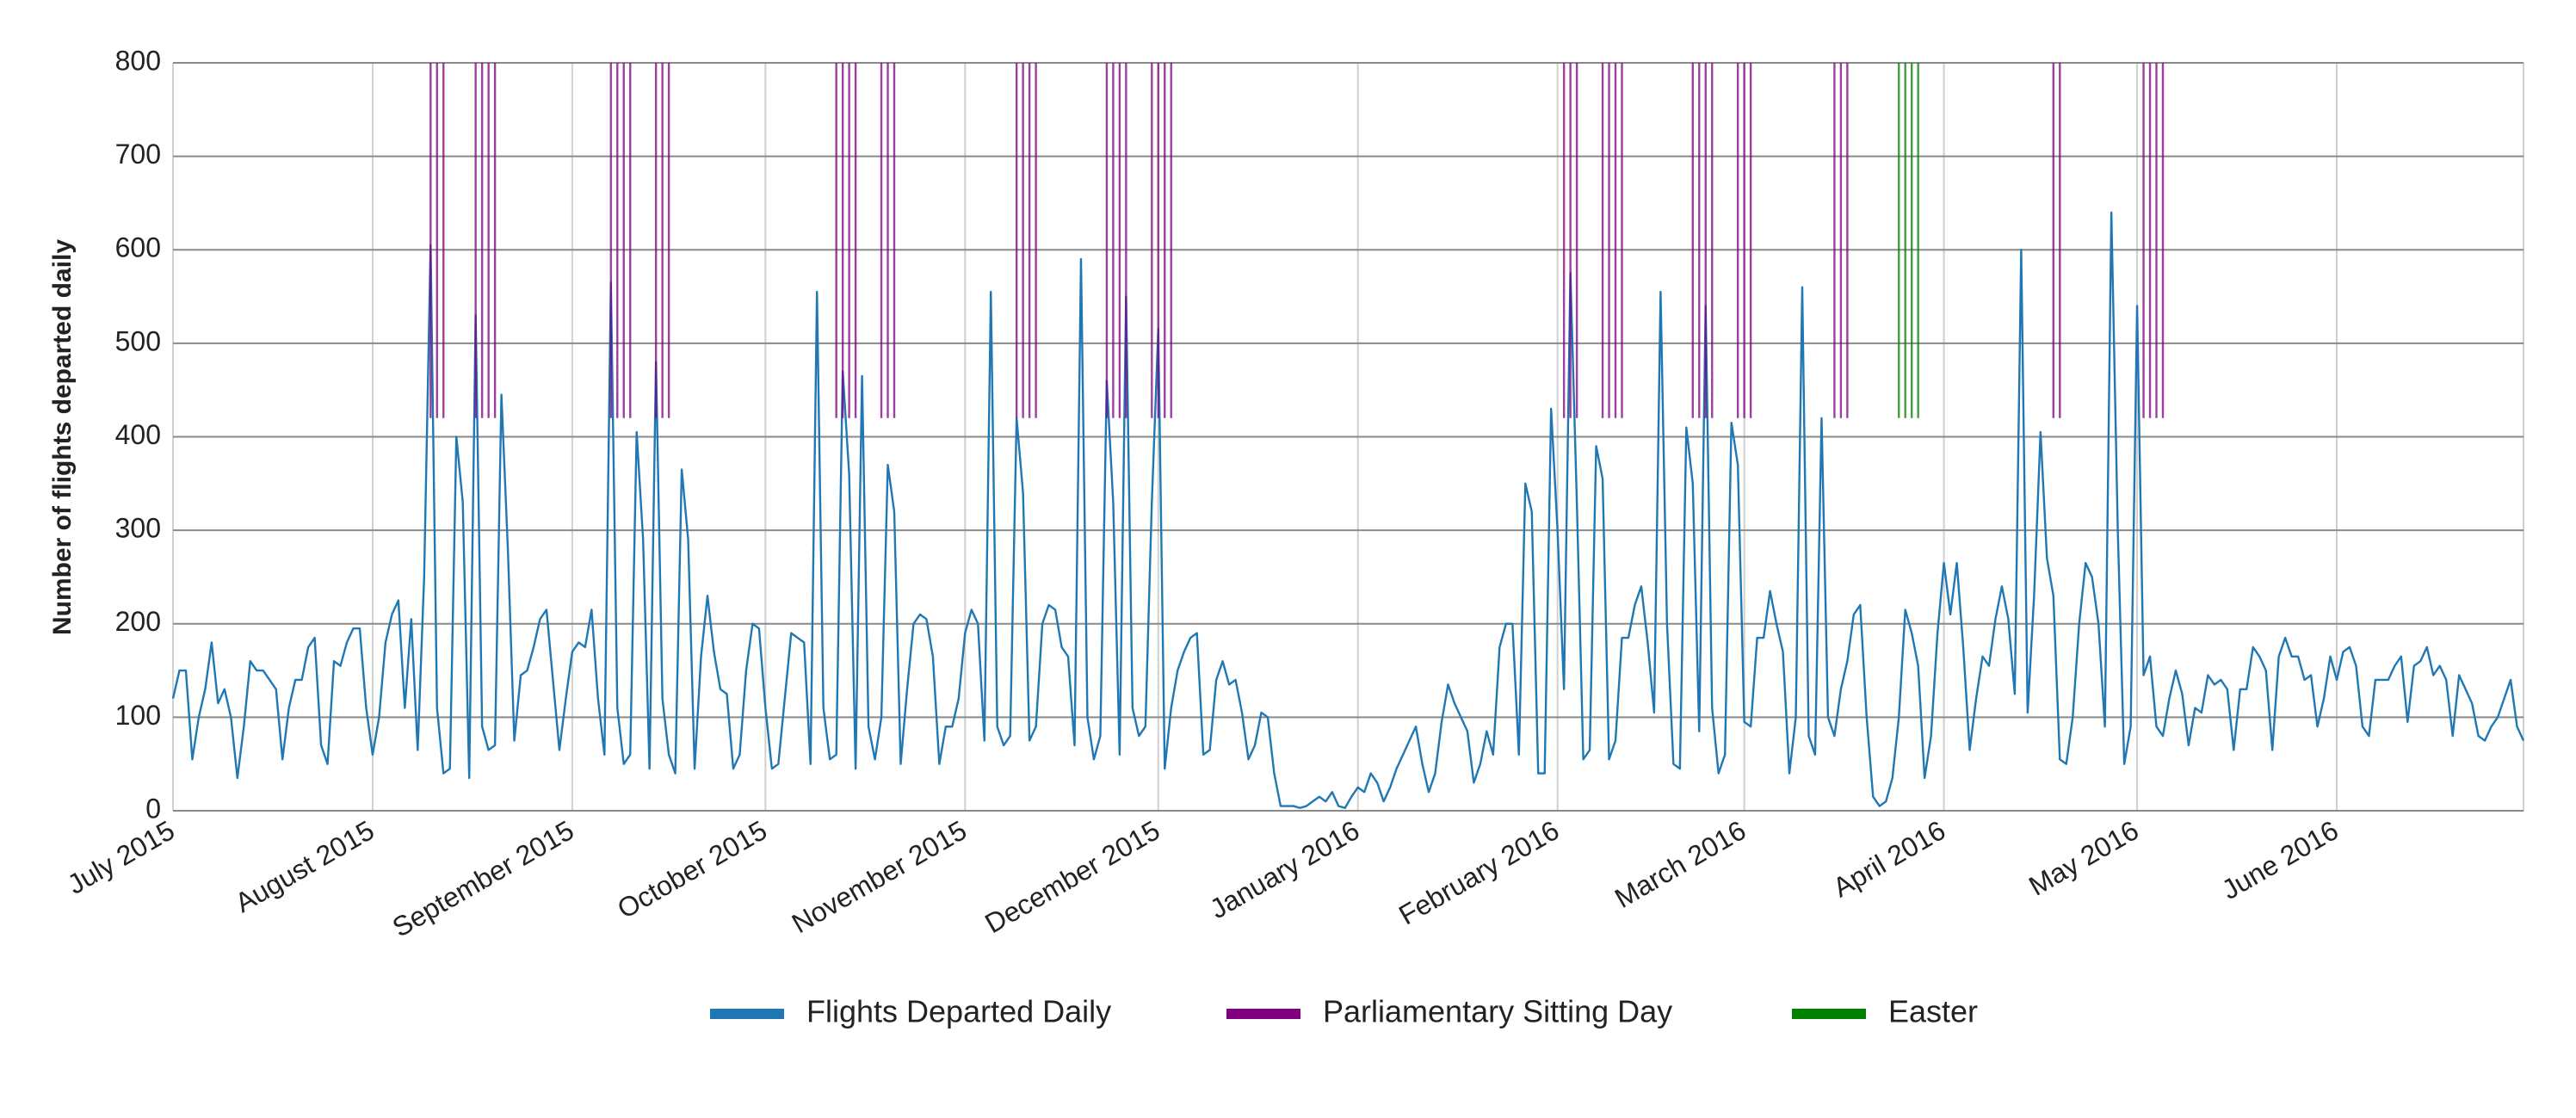 This screenshot has height=1118, width=2576. Describe the element at coordinates (1285, 869) in the screenshot. I see `x-tick-label: January 2016` at that location.